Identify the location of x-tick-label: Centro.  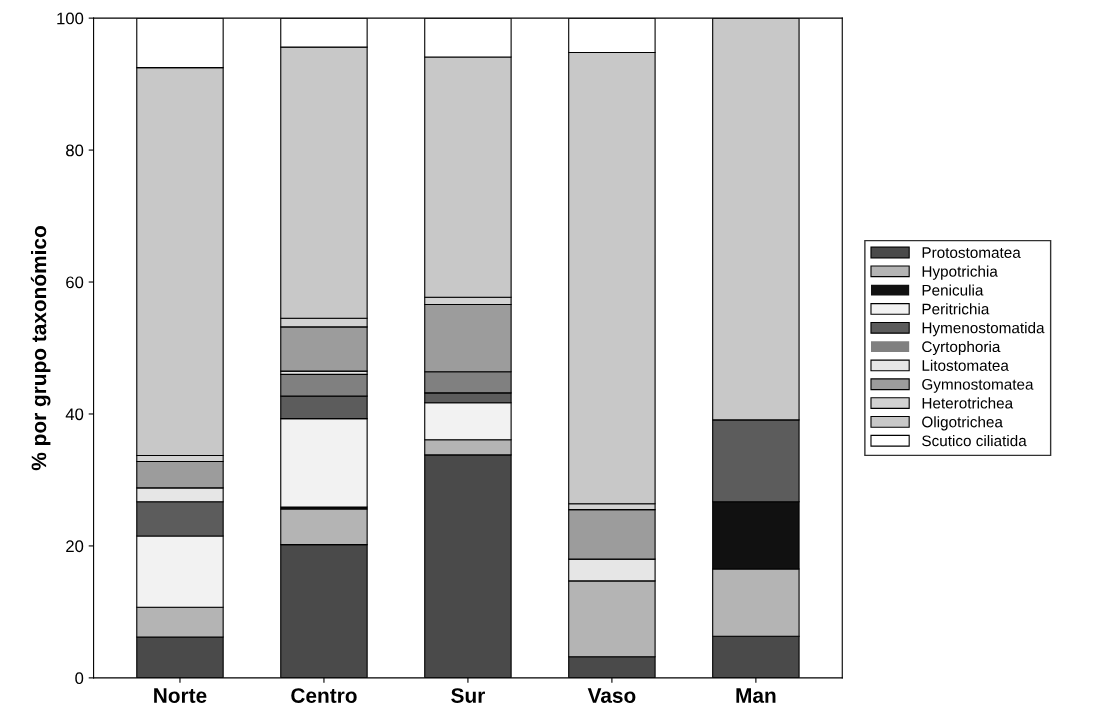
(324, 695).